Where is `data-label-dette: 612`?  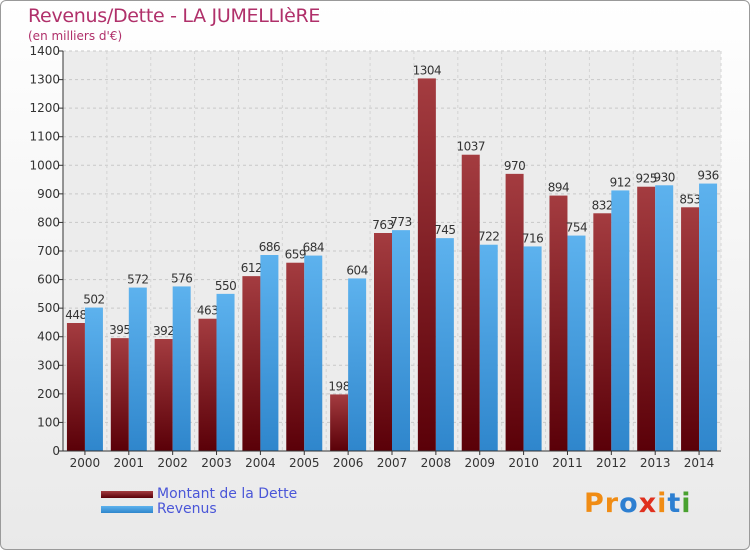 data-label-dette: 612 is located at coordinates (251, 268).